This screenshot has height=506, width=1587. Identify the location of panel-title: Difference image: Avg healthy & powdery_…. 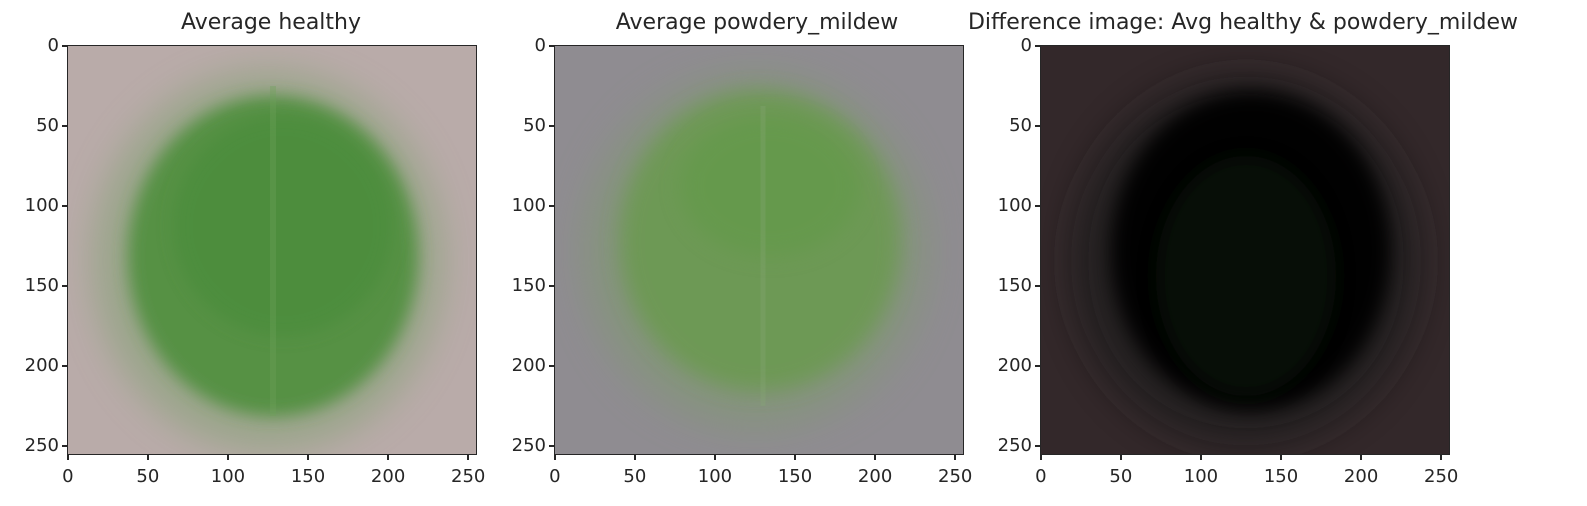
(1243, 22).